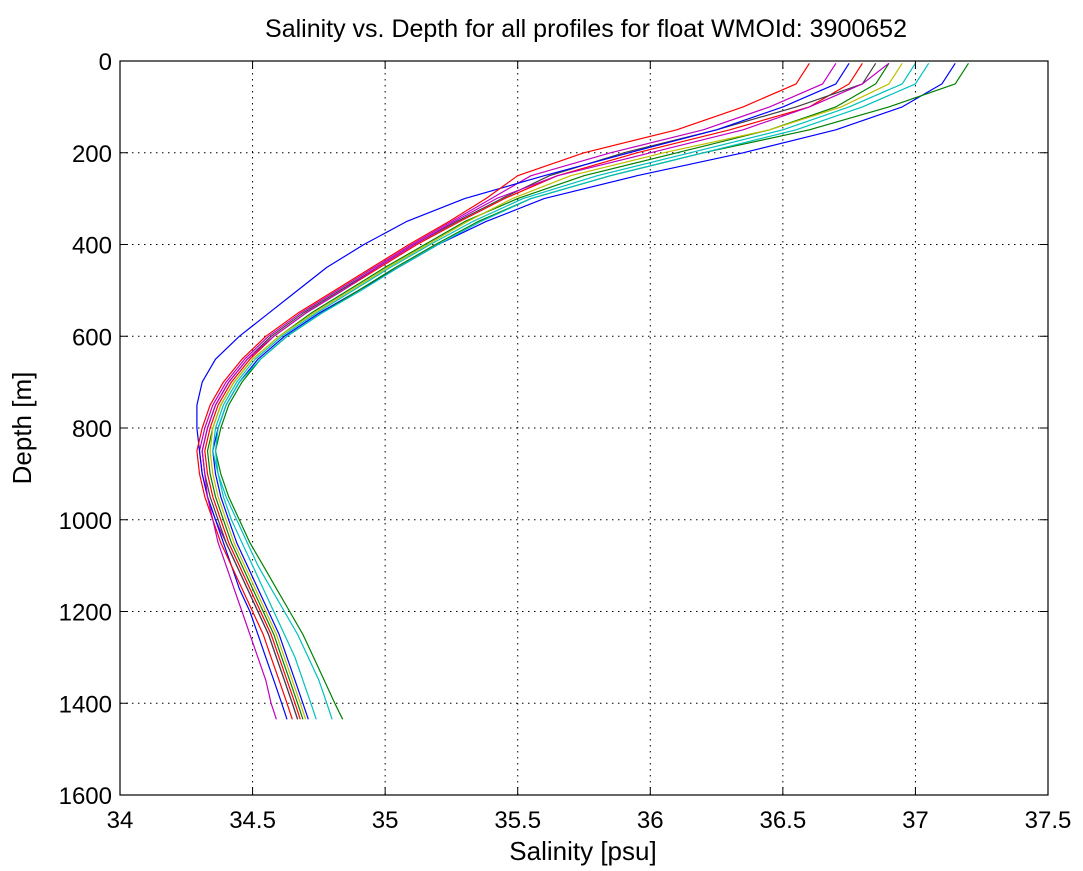 This screenshot has width=1083, height=871. What do you see at coordinates (650, 820) in the screenshot?
I see `x-tick-label: 36` at bounding box center [650, 820].